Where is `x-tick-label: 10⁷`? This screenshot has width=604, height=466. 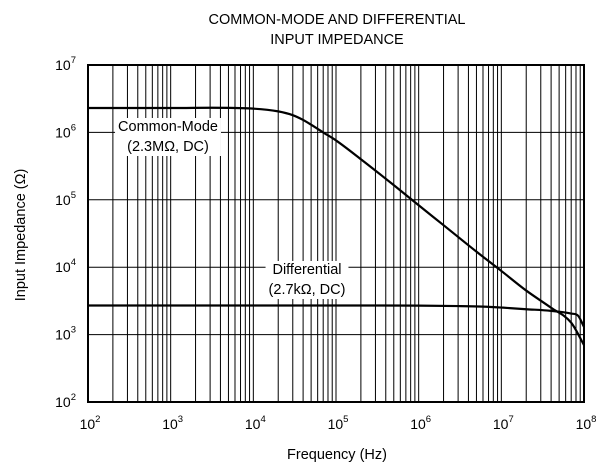 x-tick-label: 10⁷ is located at coordinates (503, 423).